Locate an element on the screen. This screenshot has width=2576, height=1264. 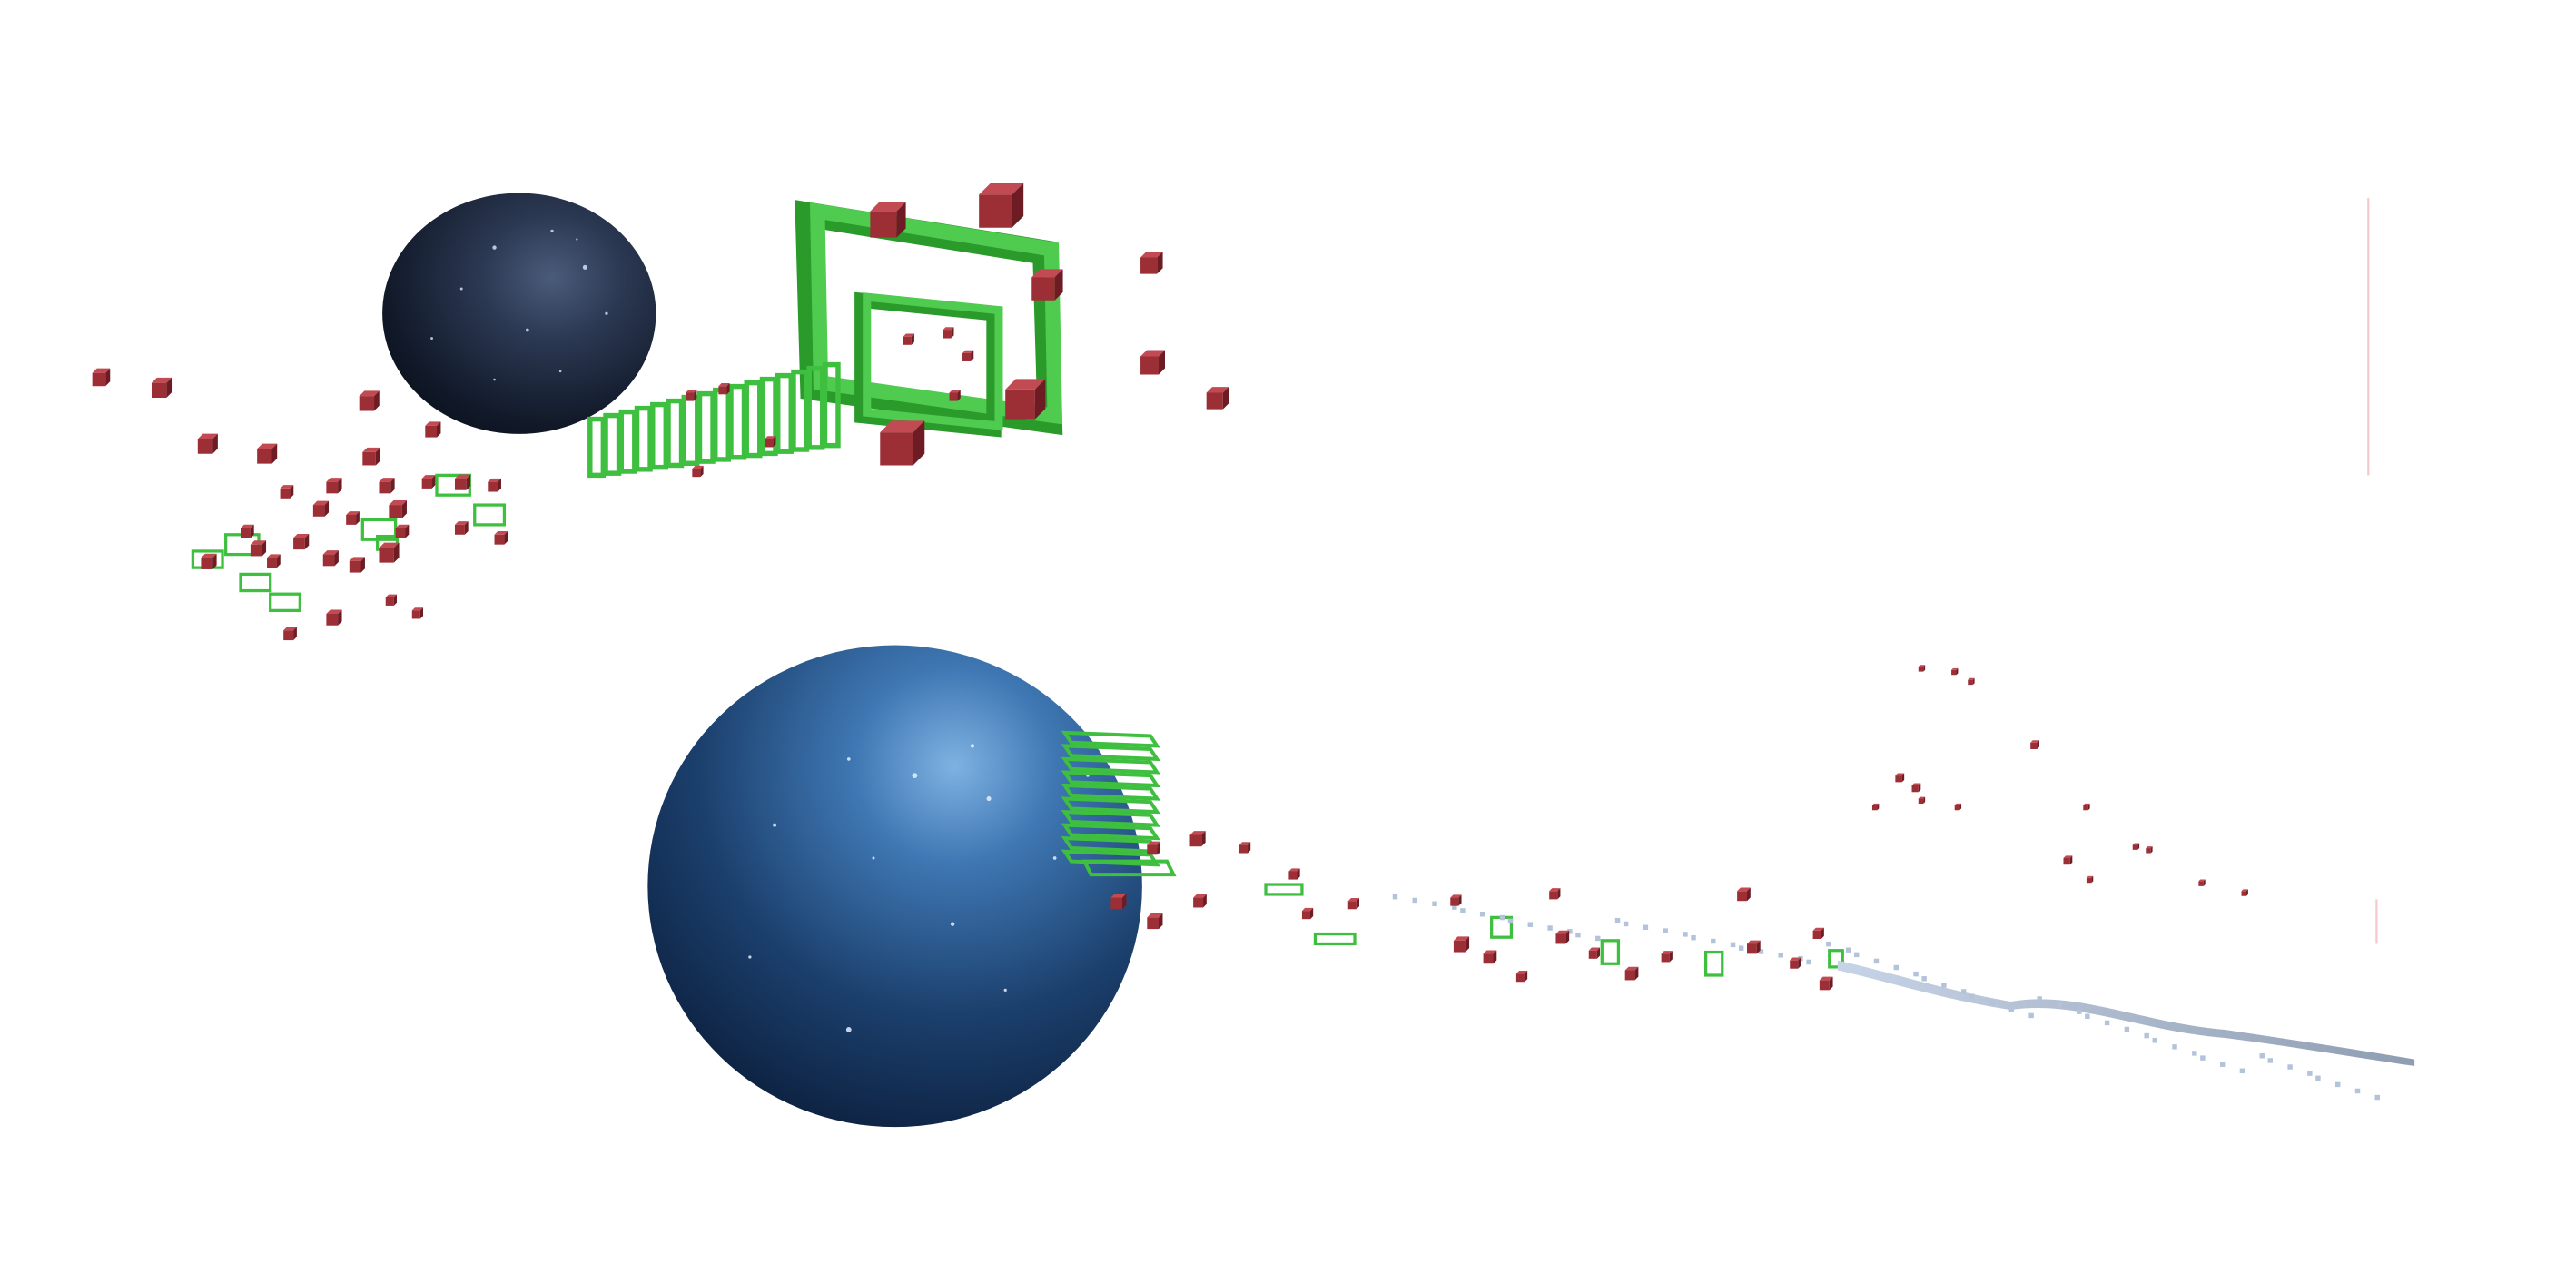
stacked-hoop is located at coordinates (1111, 832).